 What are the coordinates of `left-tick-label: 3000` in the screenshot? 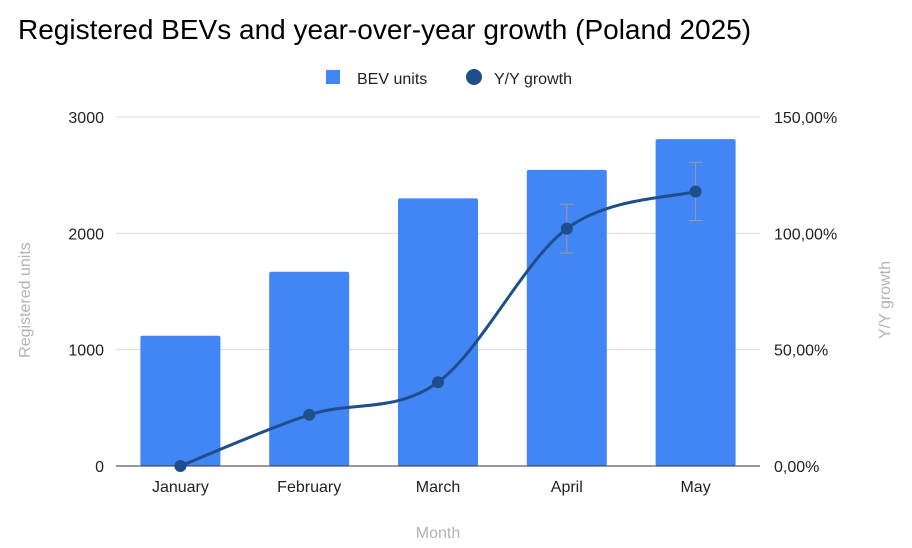 It's located at (86, 118).